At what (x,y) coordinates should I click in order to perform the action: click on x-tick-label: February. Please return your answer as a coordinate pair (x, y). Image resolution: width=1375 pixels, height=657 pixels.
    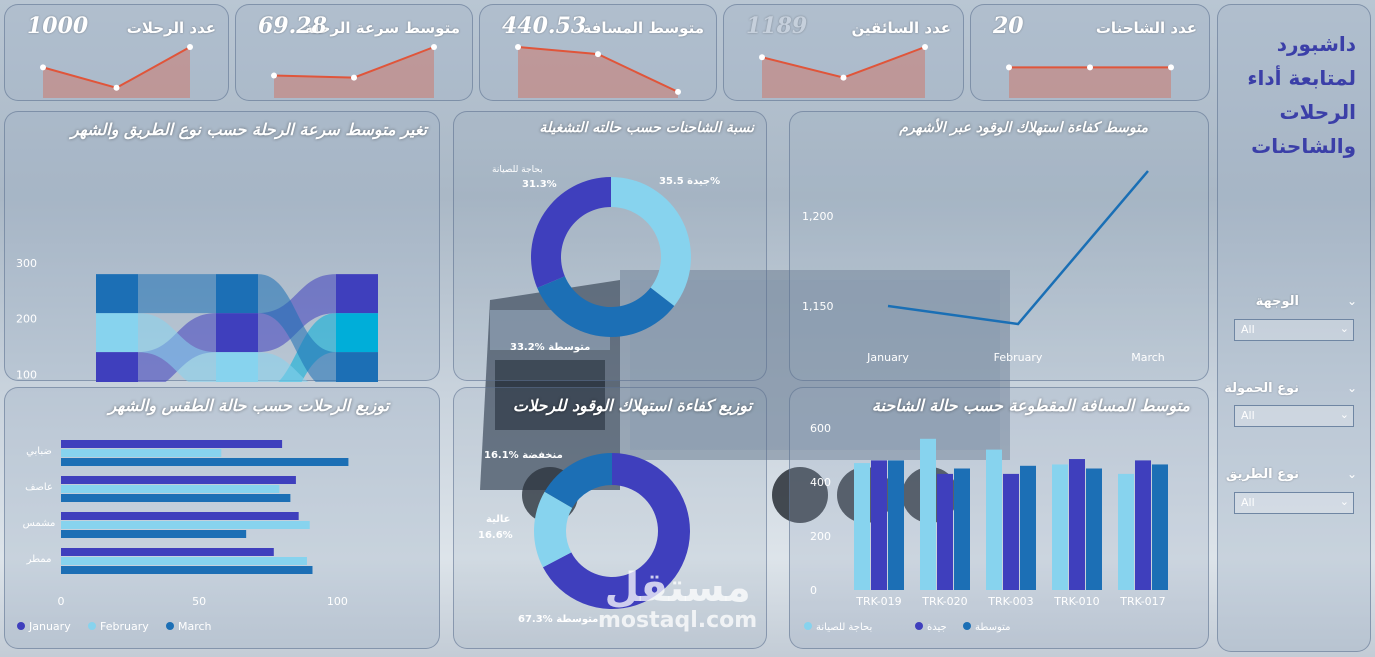
    Looking at the image, I should click on (1018, 357).